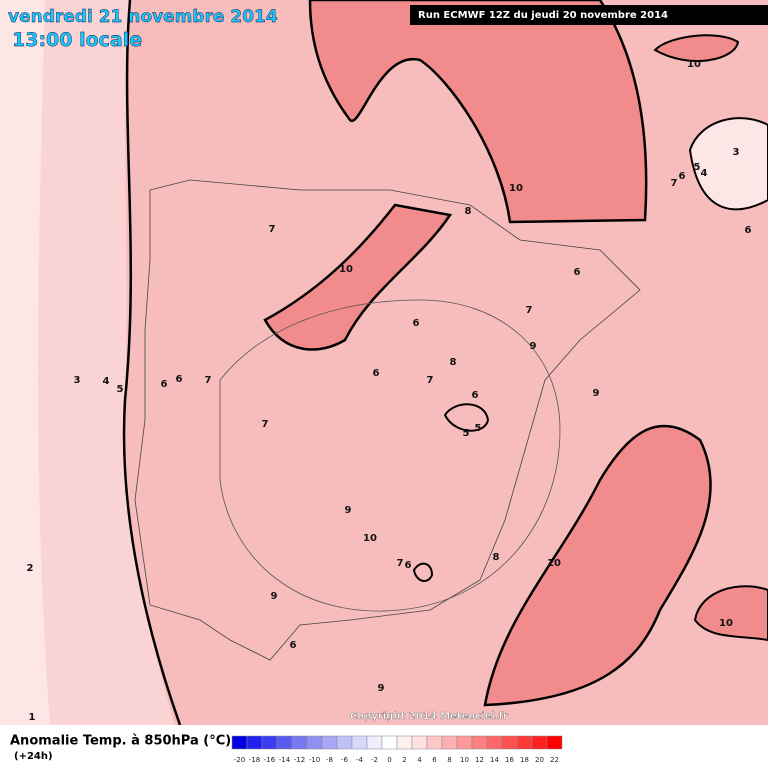 The width and height of the screenshot is (768, 768). I want to click on legend-label: 20, so click(539, 760).